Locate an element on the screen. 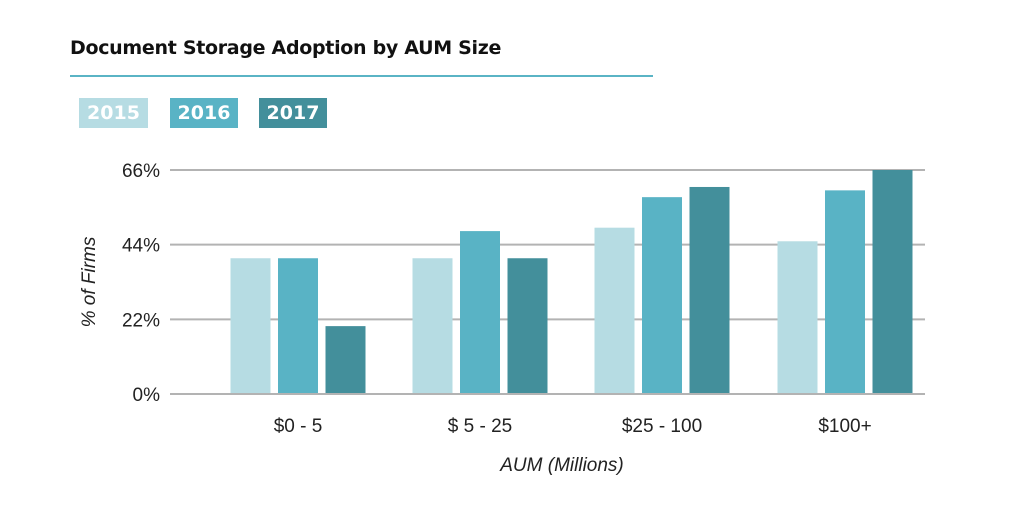 The image size is (1032, 508). y-tick-label: 66% is located at coordinates (141, 171).